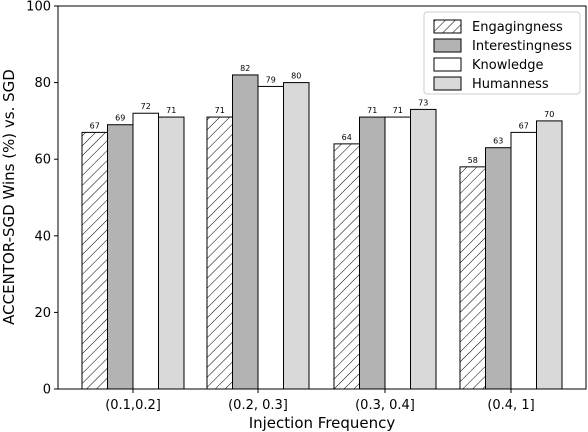  What do you see at coordinates (322, 423) in the screenshot?
I see `x-axis-label: Injection Frequency` at bounding box center [322, 423].